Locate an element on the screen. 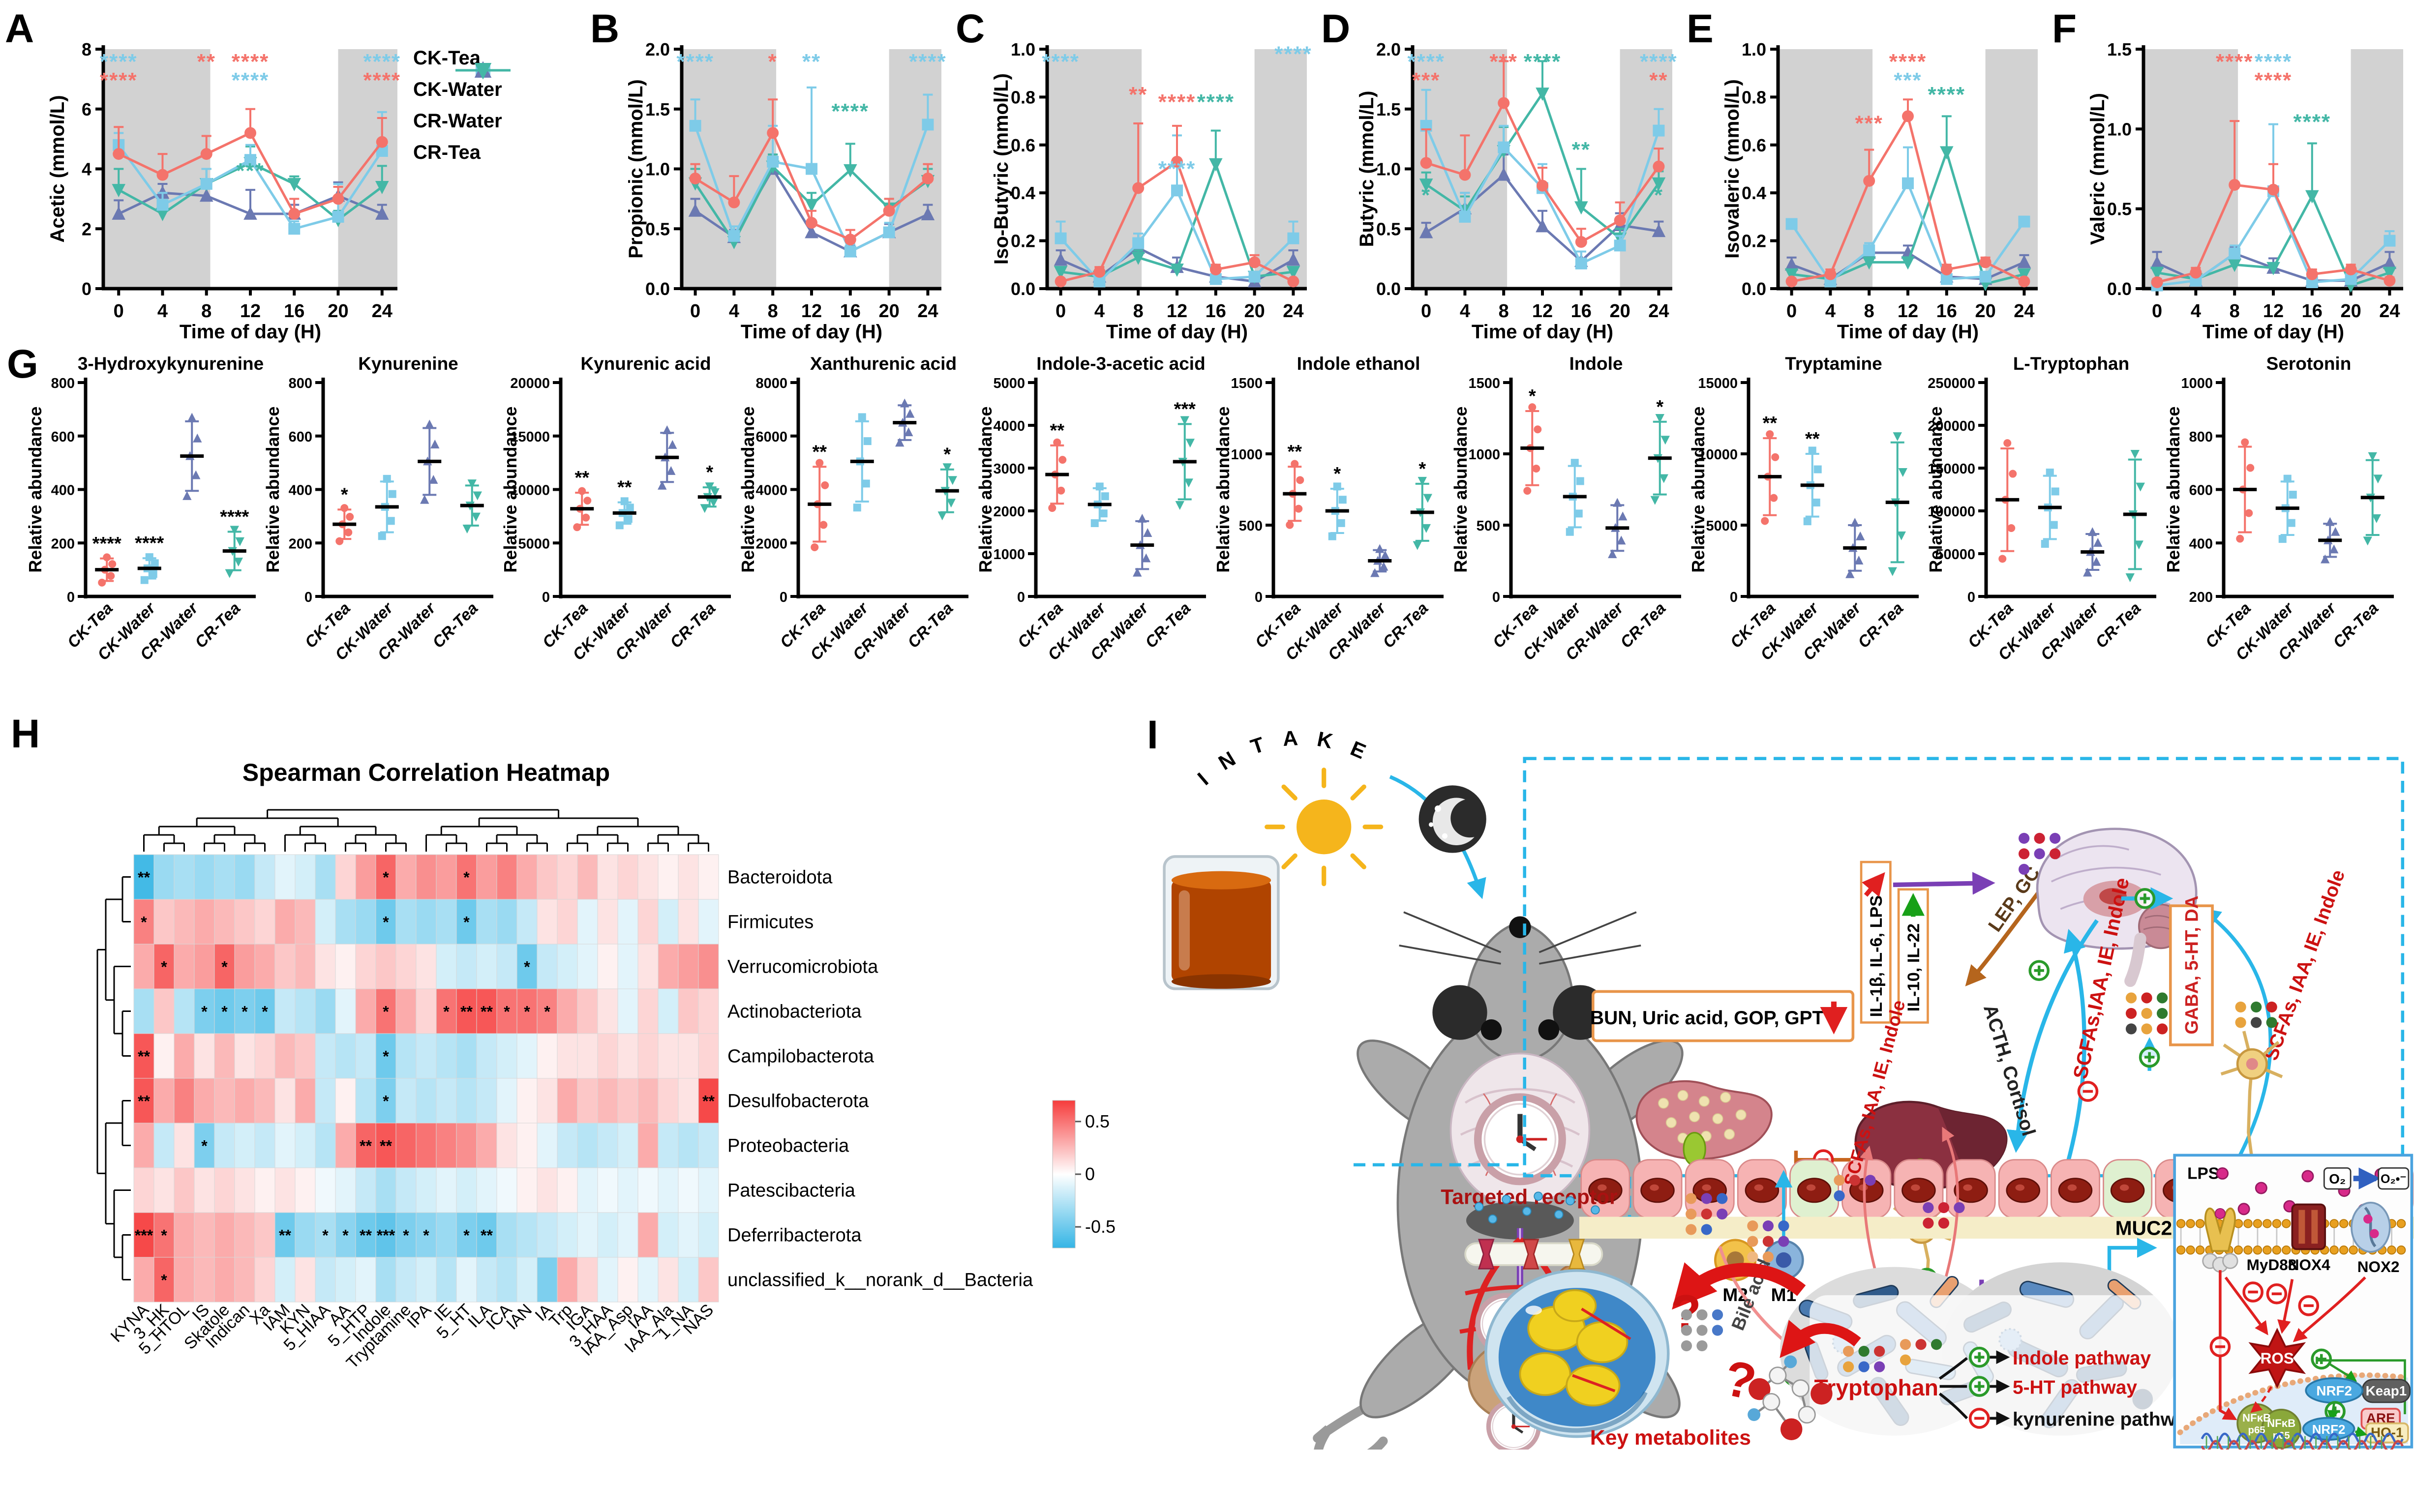 The image size is (2414, 1512). group-ck_water: ** is located at coordinates (624, 503).